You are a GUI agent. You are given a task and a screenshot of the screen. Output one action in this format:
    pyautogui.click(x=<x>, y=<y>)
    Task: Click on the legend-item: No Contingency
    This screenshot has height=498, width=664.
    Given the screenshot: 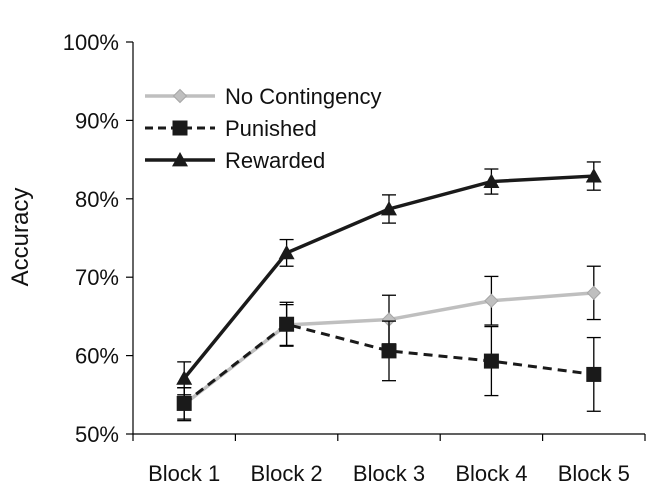 What is the action you would take?
    pyautogui.click(x=263, y=96)
    